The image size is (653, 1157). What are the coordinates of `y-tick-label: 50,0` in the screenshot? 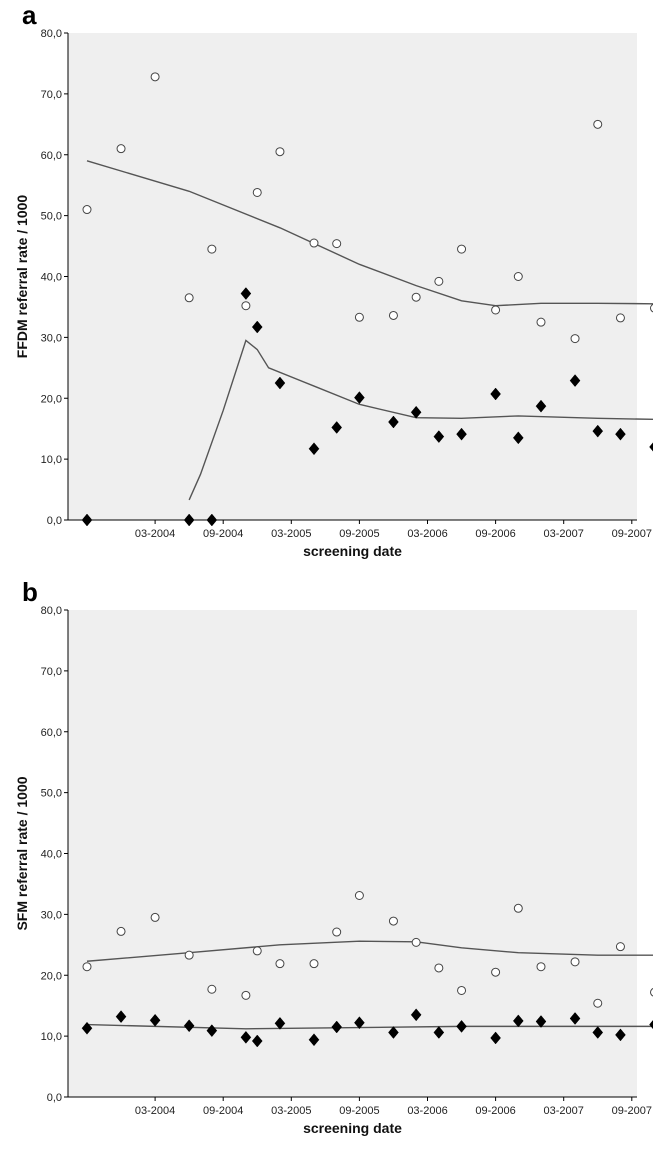 It's located at (51, 794).